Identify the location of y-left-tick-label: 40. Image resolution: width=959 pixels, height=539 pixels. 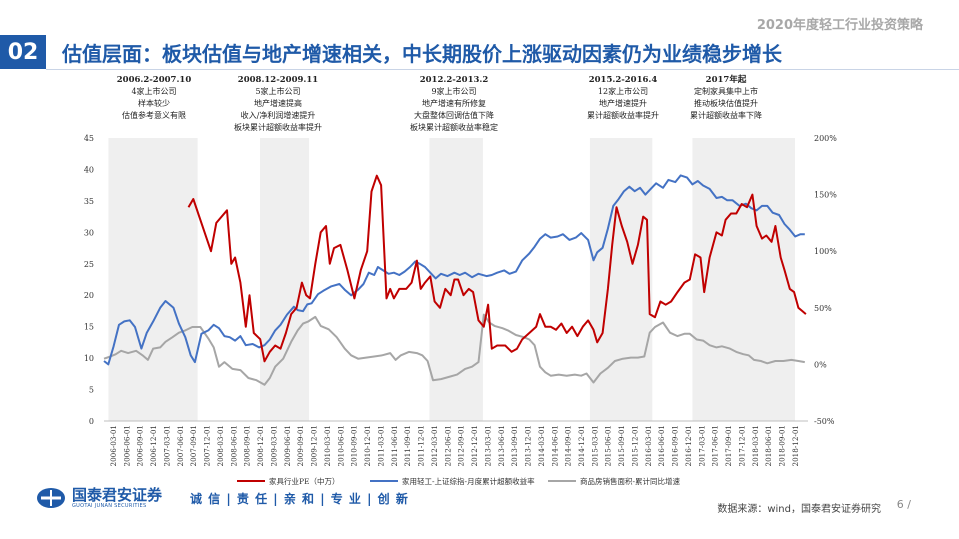
(89, 169).